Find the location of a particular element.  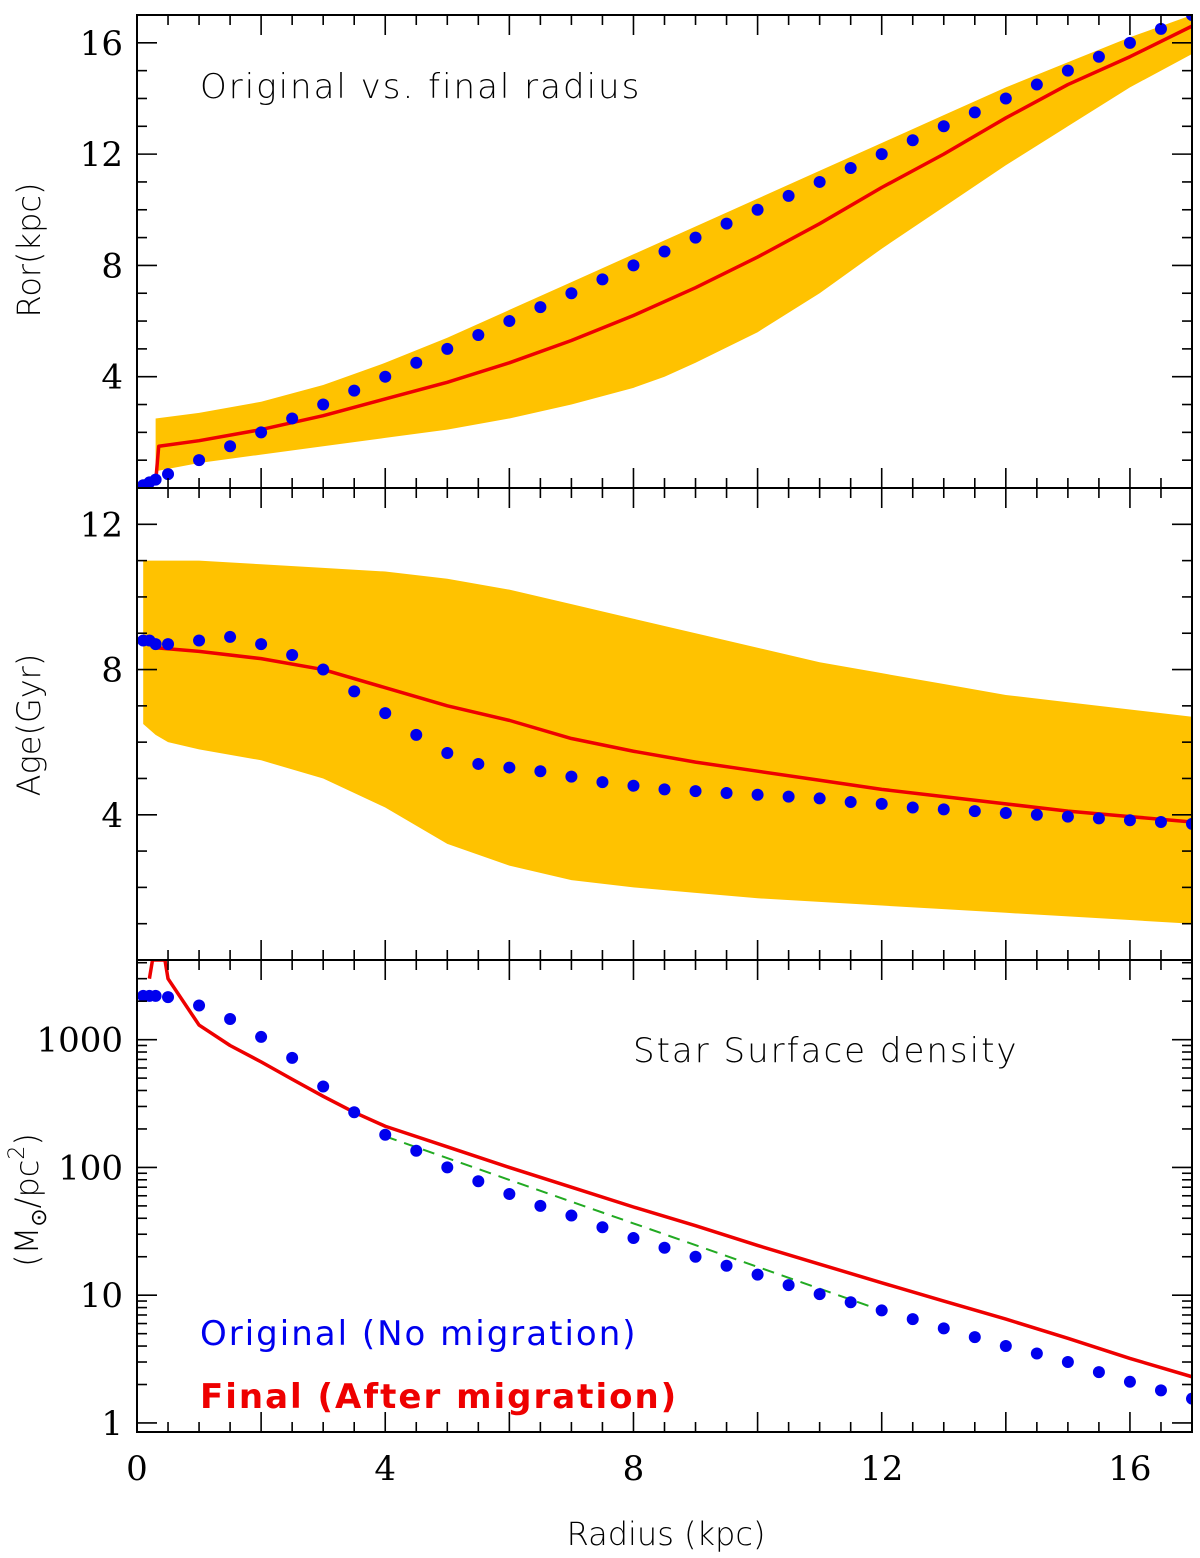

bottom-x-tick-label: 0 is located at coordinates (137, 1469).